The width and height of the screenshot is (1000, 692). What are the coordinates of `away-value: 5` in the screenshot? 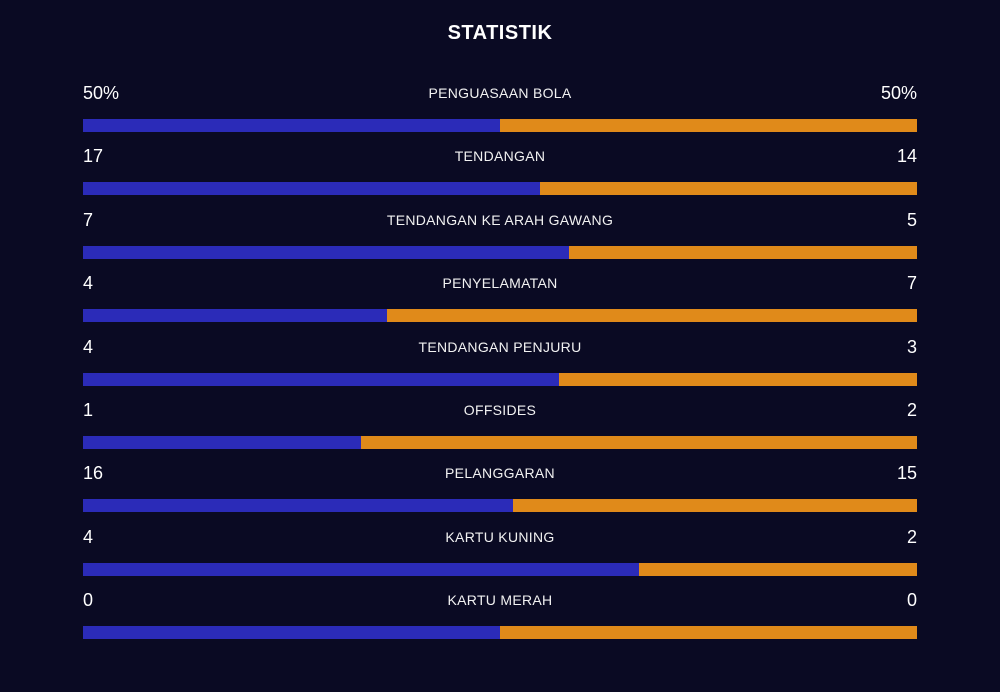 It's located at (911, 219).